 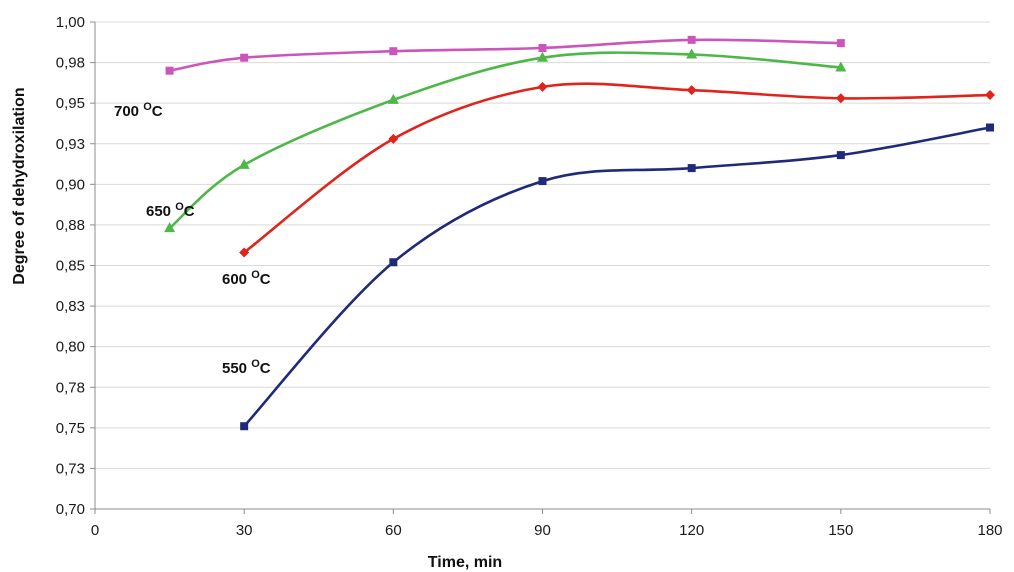 What do you see at coordinates (70, 144) in the screenshot?
I see `y-tick-label: 0,93` at bounding box center [70, 144].